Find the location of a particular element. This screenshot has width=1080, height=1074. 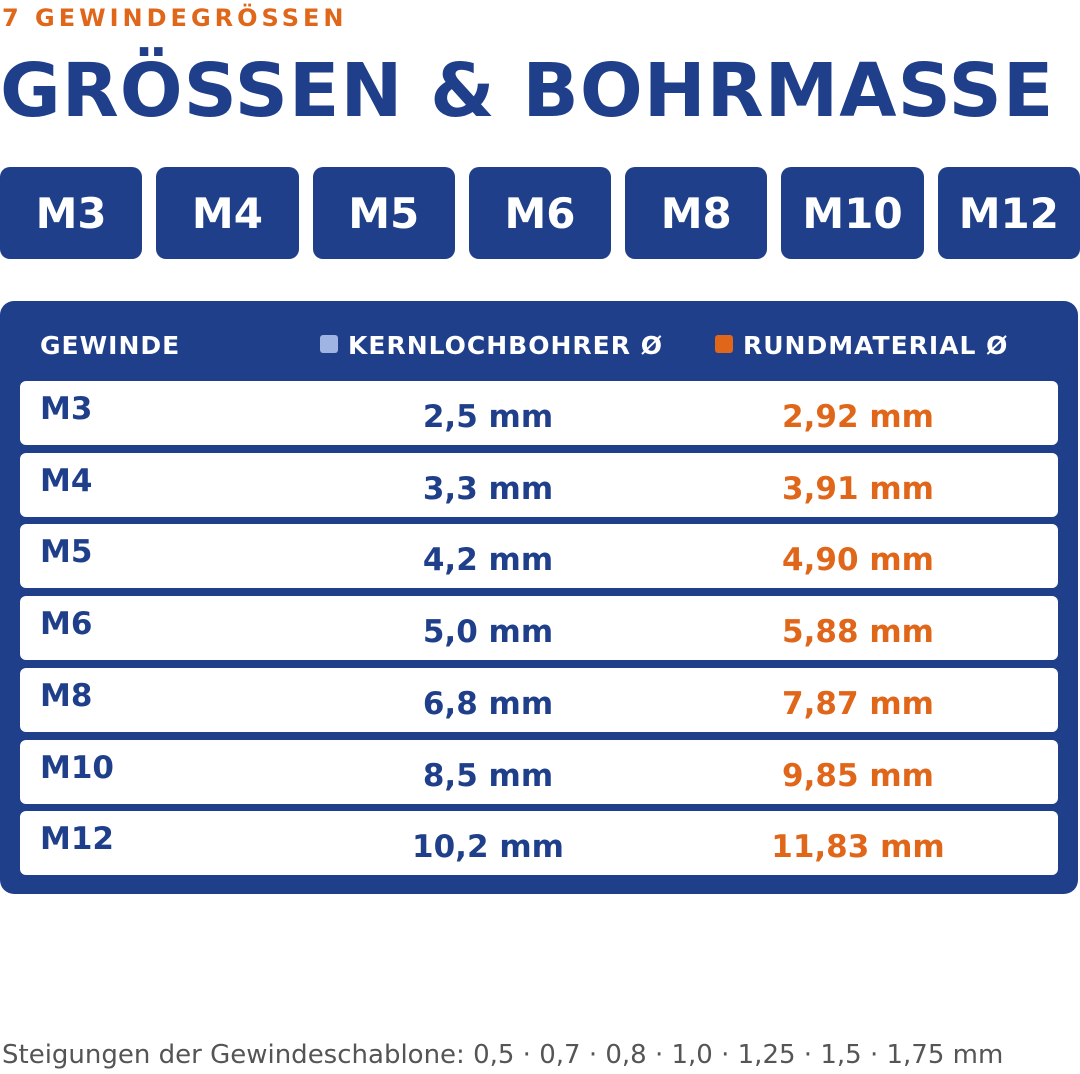

size-badge: M8 is located at coordinates (696, 213).